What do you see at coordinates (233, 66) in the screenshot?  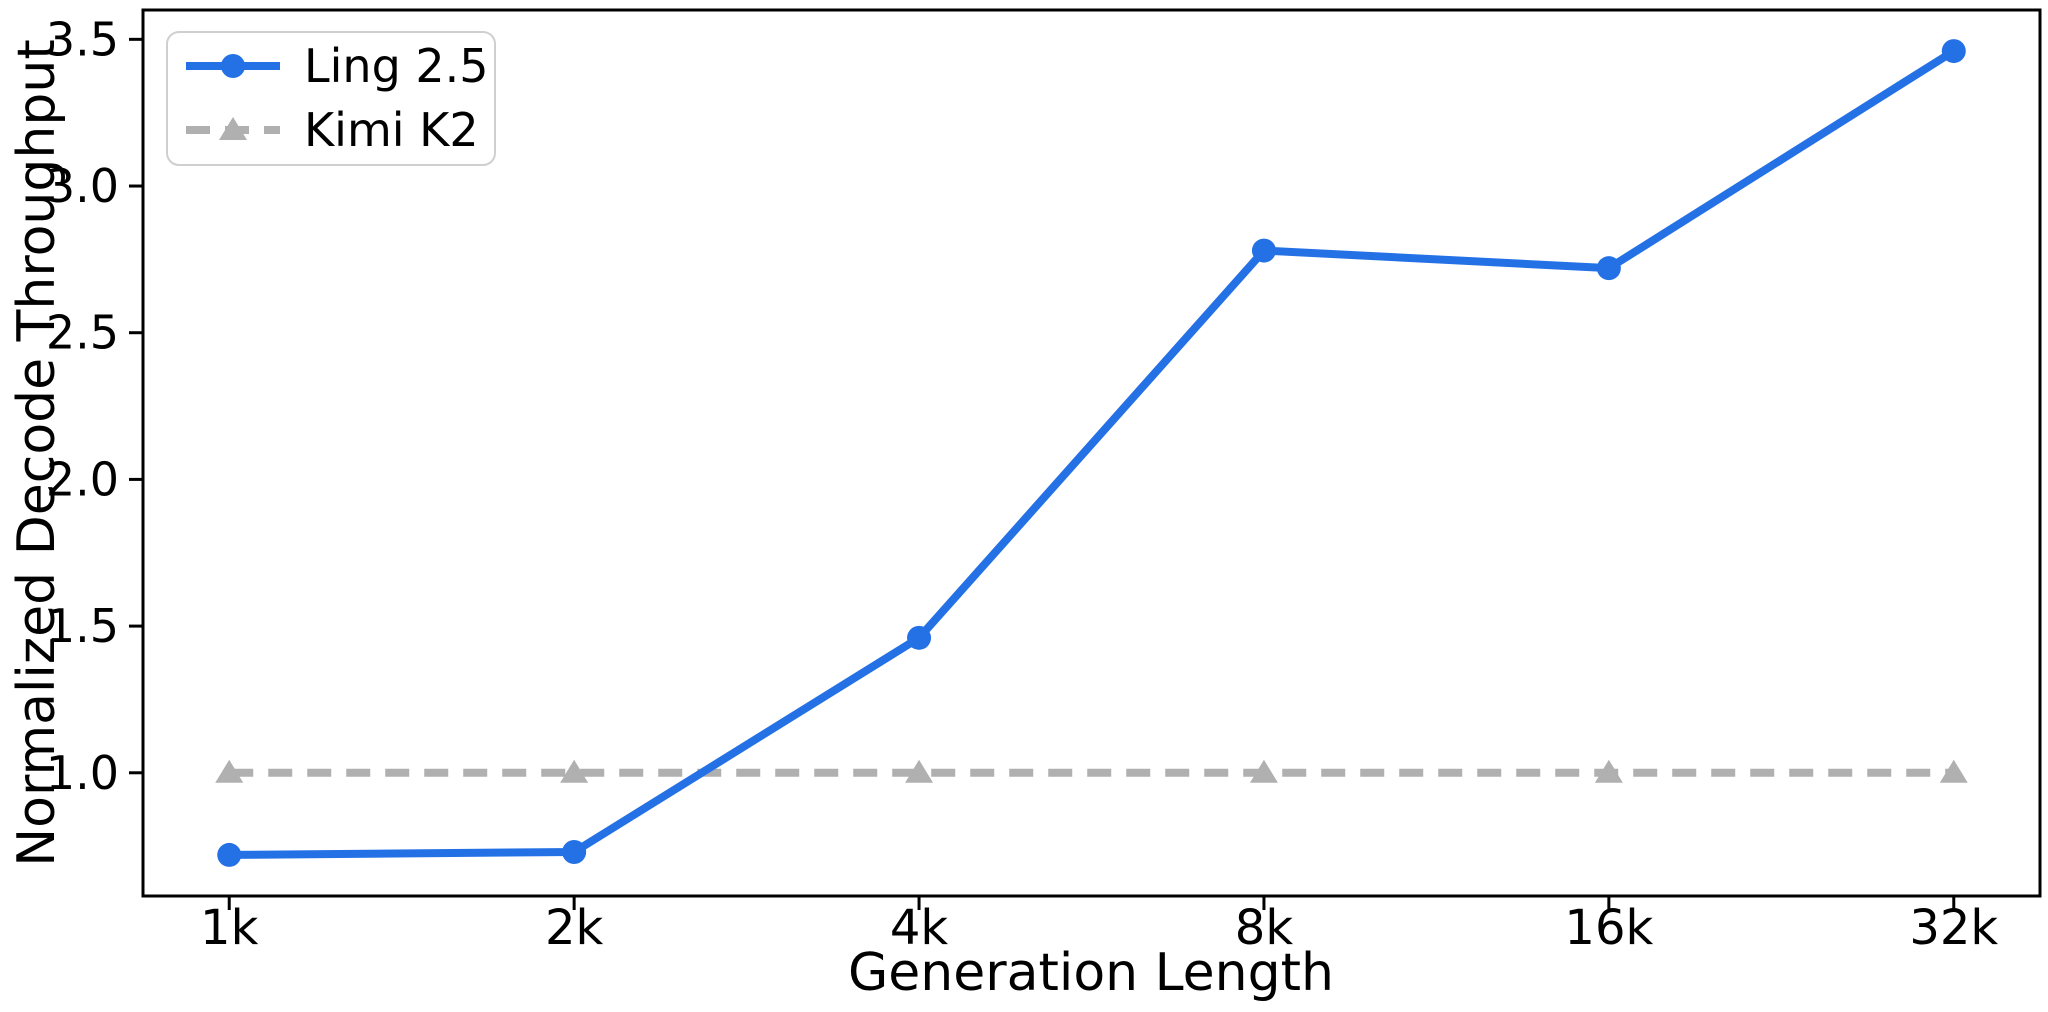 I see `legend-marker-circle` at bounding box center [233, 66].